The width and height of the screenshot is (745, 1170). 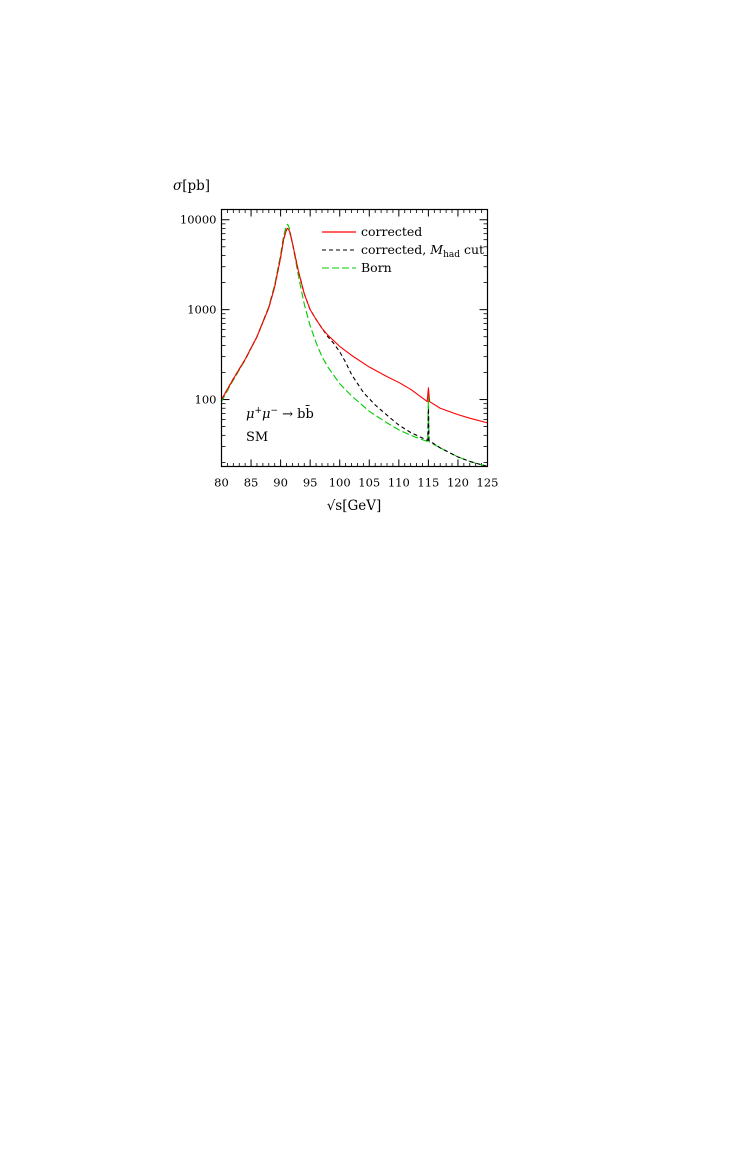 I want to click on legend-label-cut-math: M, so click(x=436, y=249).